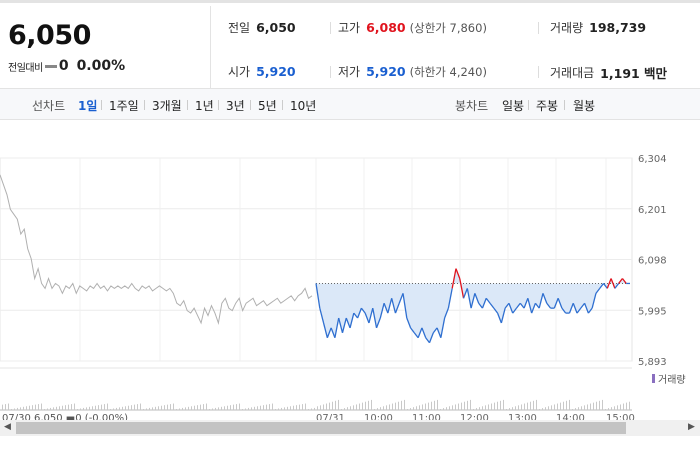  Describe the element at coordinates (204, 106) in the screenshot. I see `tab-1y: 1년` at that location.